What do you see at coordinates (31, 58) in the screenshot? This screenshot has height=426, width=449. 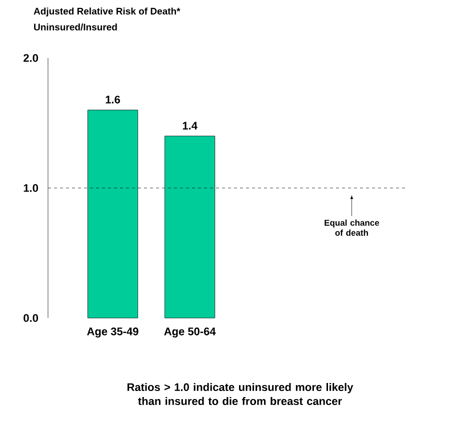 I see `y-tick-label: 2.0` at bounding box center [31, 58].